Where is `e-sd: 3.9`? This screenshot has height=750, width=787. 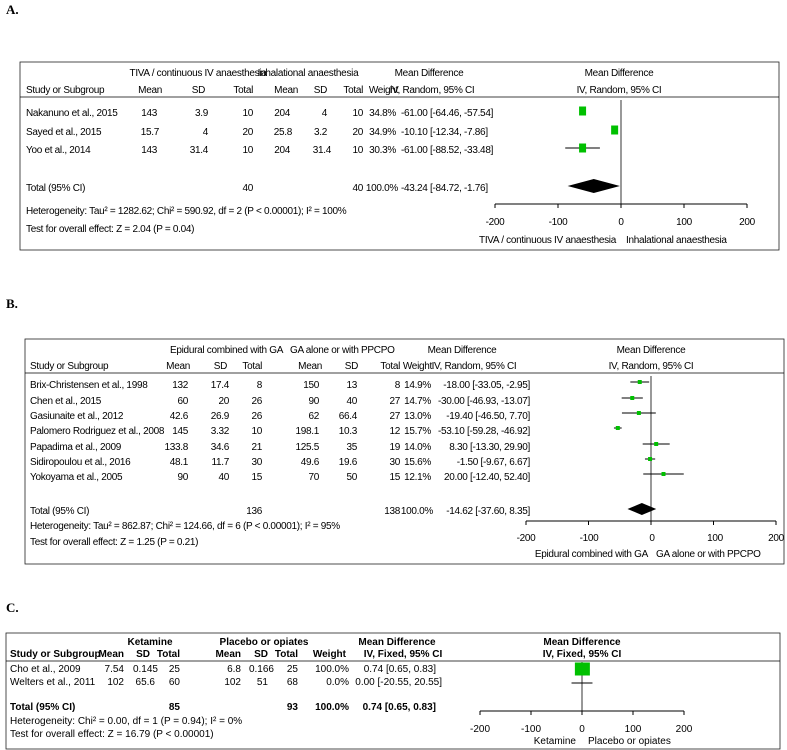
e-sd: 3.9 is located at coordinates (201, 113).